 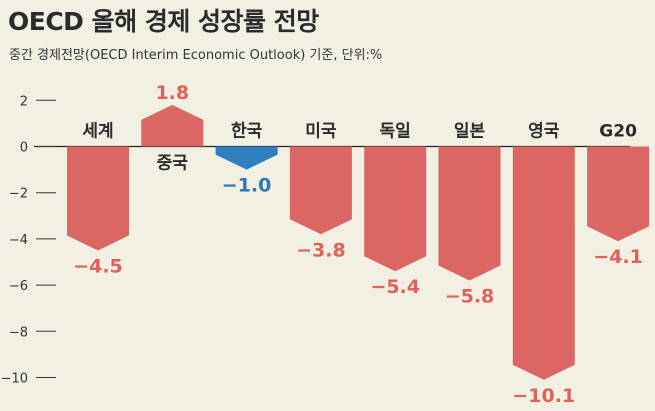 I want to click on chart-title: OECD 올해 경제 성장률 전망, so click(x=163, y=21).